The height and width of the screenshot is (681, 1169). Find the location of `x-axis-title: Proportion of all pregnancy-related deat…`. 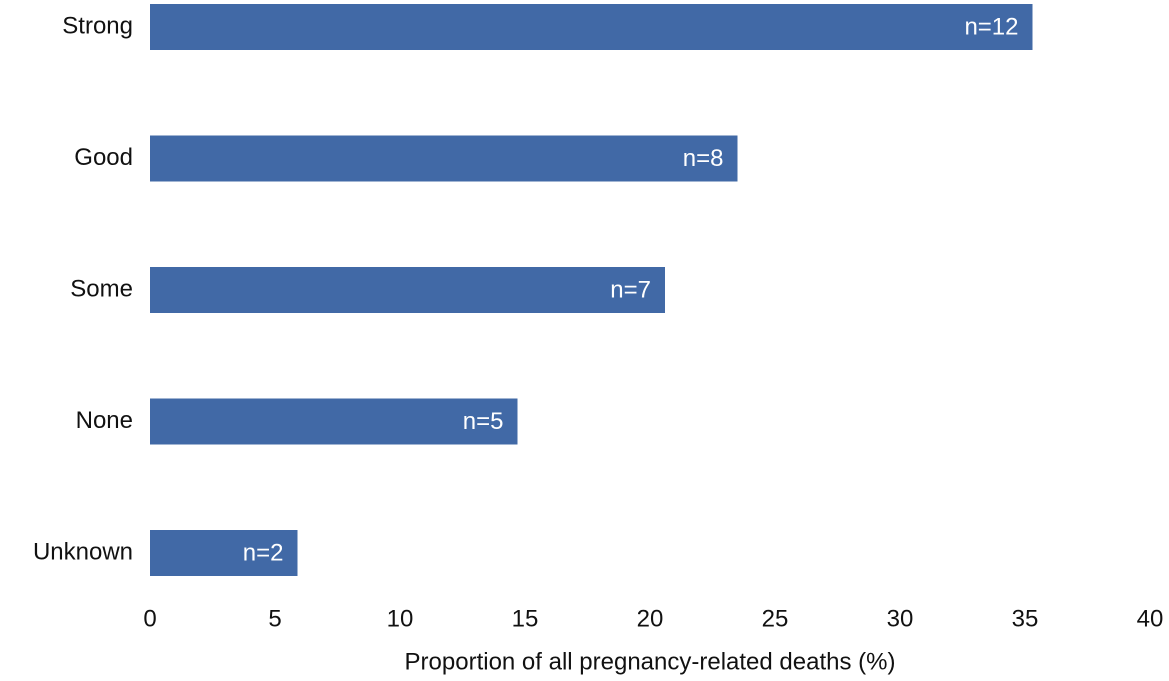

x-axis-title: Proportion of all pregnancy-related deat… is located at coordinates (650, 661).